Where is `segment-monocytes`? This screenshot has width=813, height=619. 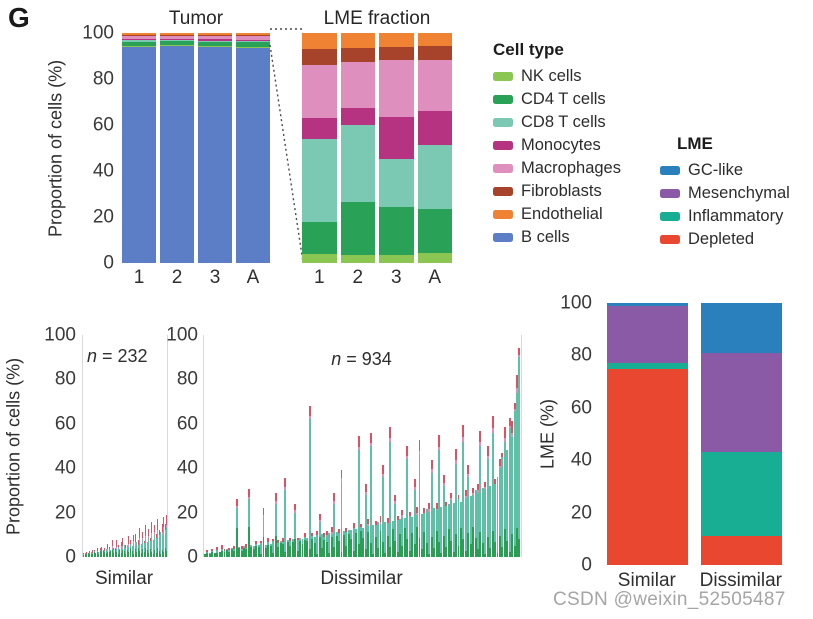 segment-monocytes is located at coordinates (396, 138).